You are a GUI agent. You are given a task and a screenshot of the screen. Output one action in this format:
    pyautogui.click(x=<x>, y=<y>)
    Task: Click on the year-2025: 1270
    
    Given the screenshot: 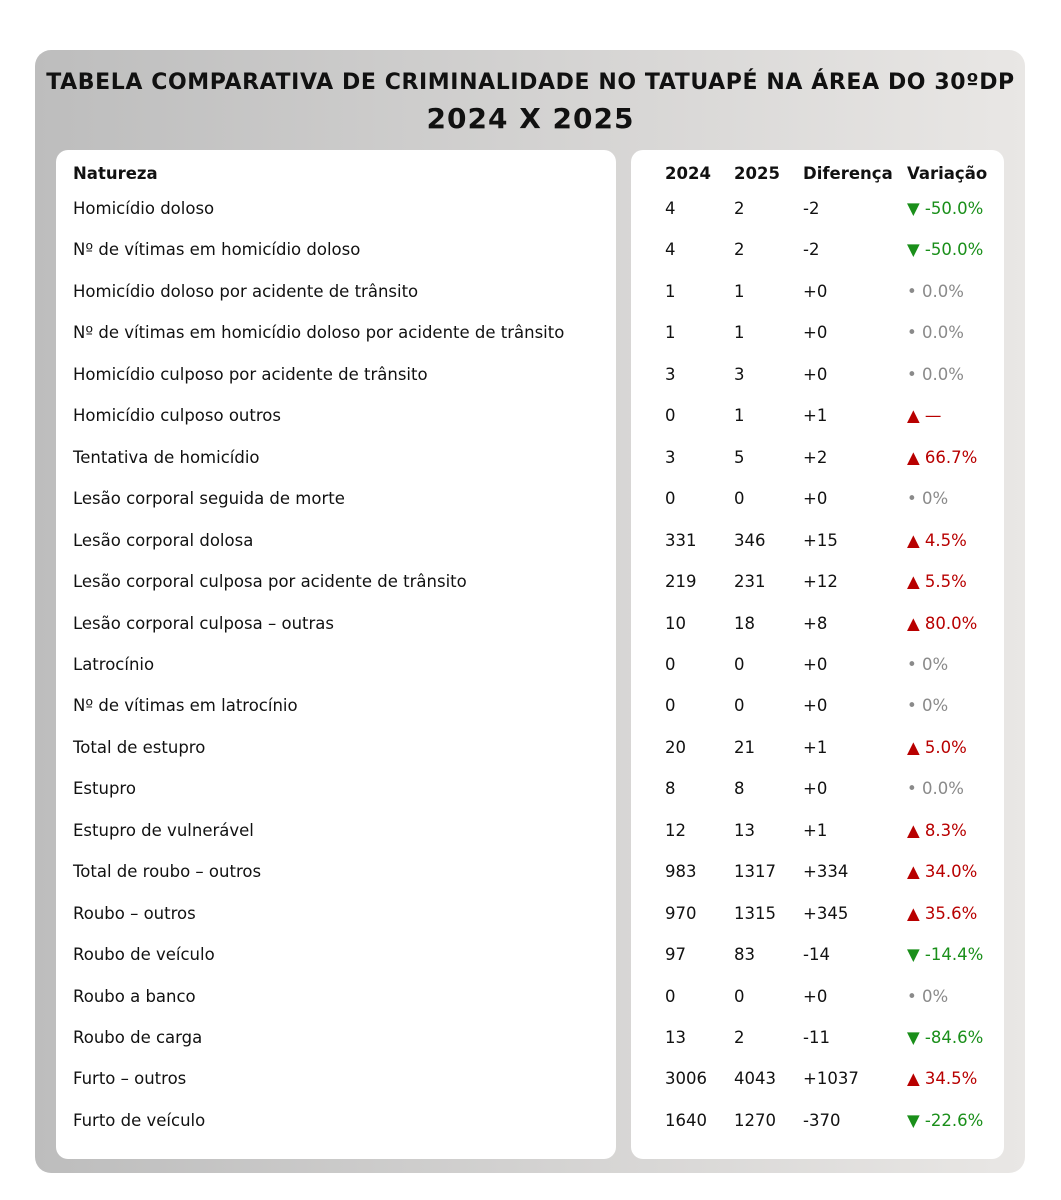 What is the action you would take?
    pyautogui.click(x=755, y=1120)
    